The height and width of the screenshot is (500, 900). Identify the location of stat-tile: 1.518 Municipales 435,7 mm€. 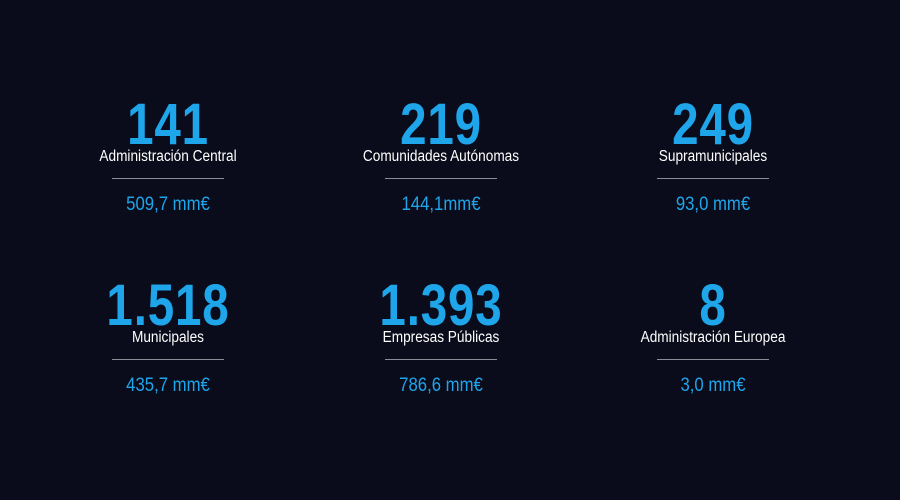
(168, 346).